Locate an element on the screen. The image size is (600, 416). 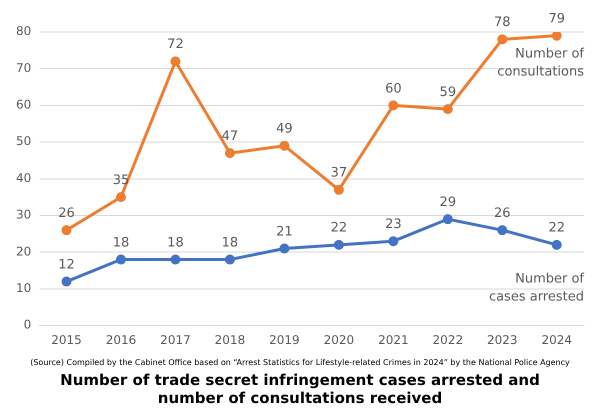
data-label: 29 is located at coordinates (448, 202).